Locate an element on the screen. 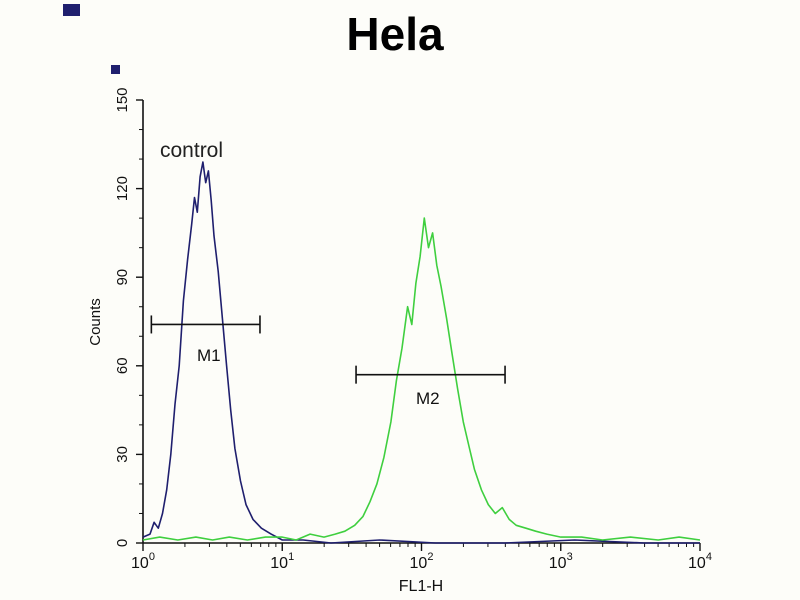 This screenshot has width=800, height=600. y-tick-label: 0 is located at coordinates (122, 543).